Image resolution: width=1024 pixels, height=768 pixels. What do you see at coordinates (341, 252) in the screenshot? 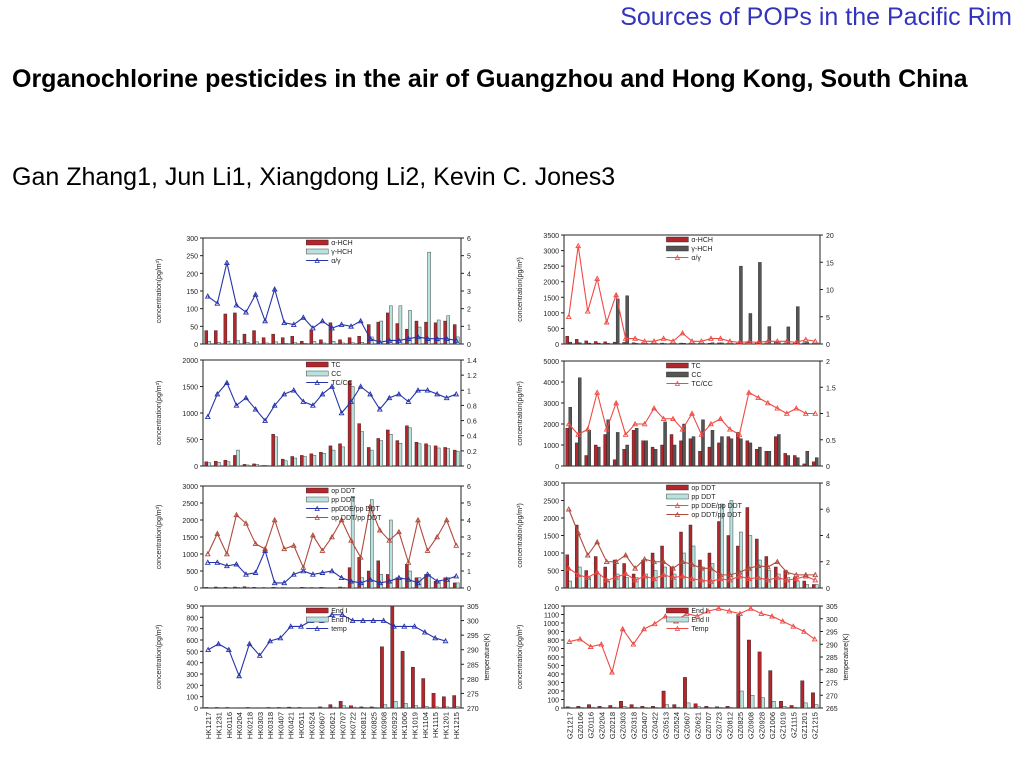
I see `legend-label-γ-HCH: γ-HCH` at bounding box center [341, 252].